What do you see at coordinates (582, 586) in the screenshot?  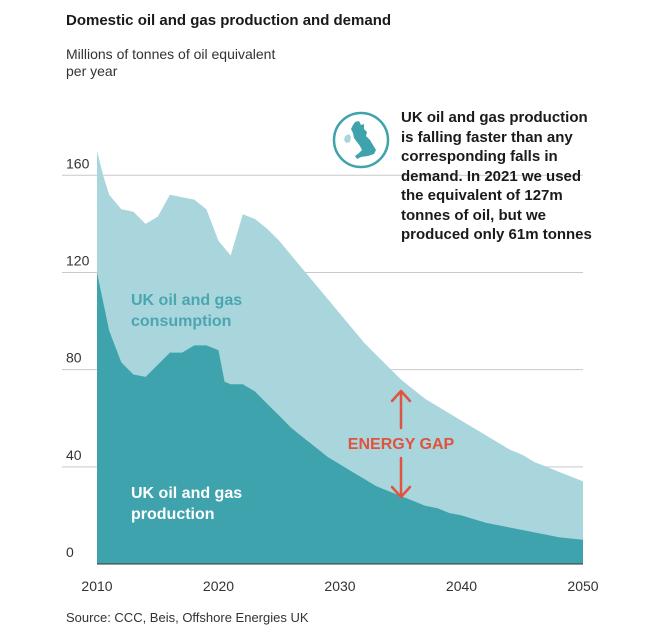 I see `x-tick-label-2050: 2050` at bounding box center [582, 586].